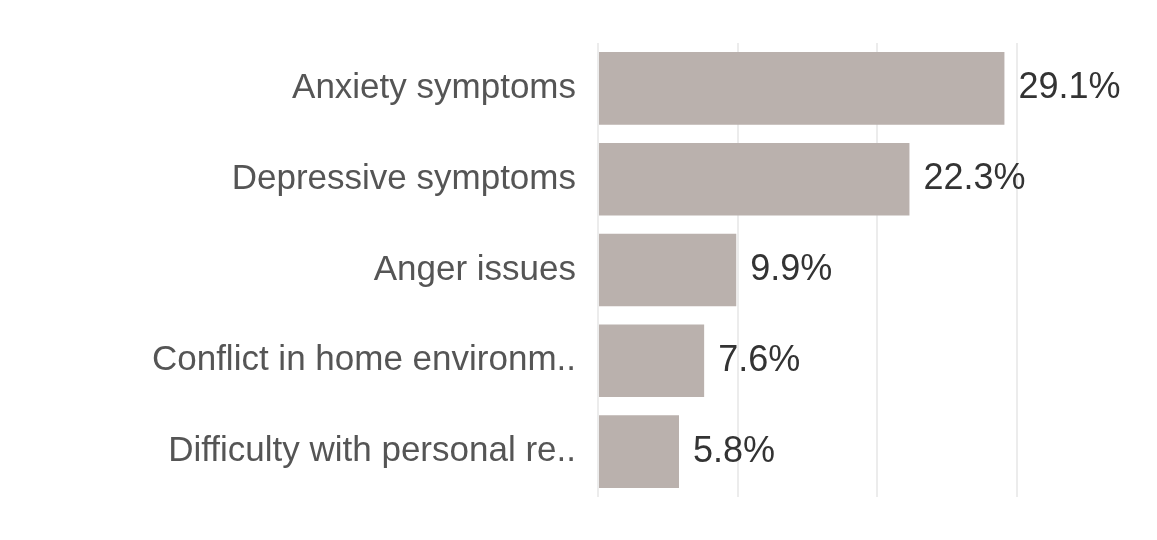  What do you see at coordinates (474, 267) in the screenshot?
I see `y-tick-label: Anger issues` at bounding box center [474, 267].